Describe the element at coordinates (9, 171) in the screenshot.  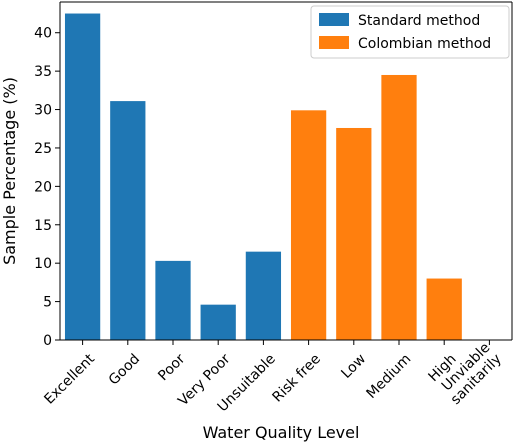
I see `y-axis-title: Sample Percentage (%)` at that location.